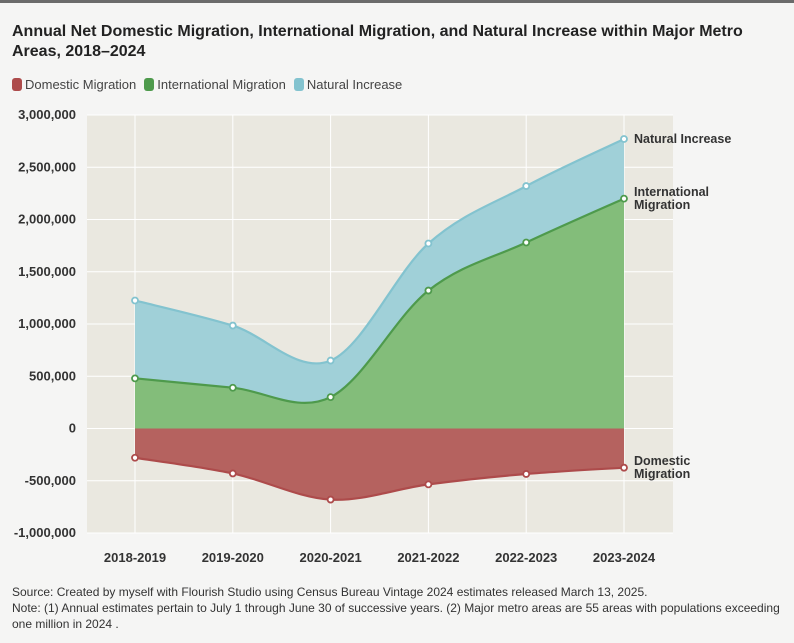  Describe the element at coordinates (221, 84) in the screenshot. I see `legend-label-international: International Migration` at that location.